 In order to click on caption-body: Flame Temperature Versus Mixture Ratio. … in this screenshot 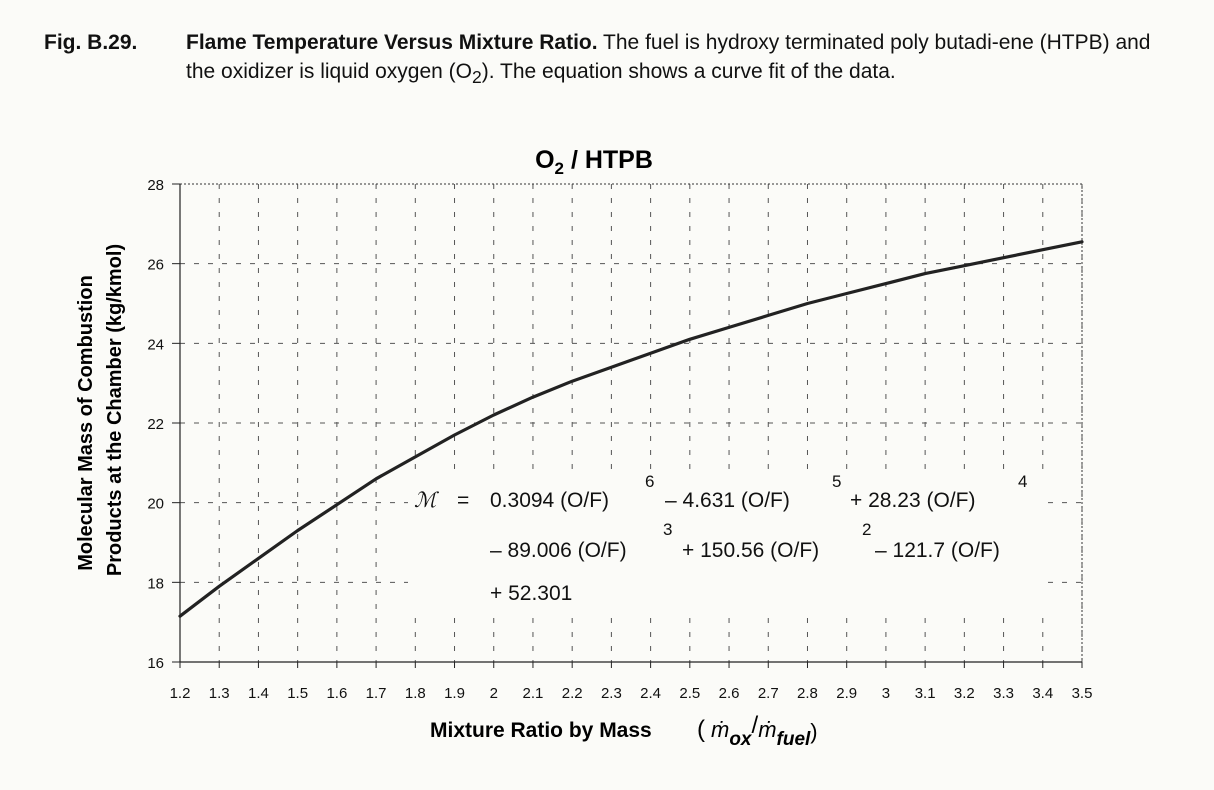, I will do `click(673, 60)`.